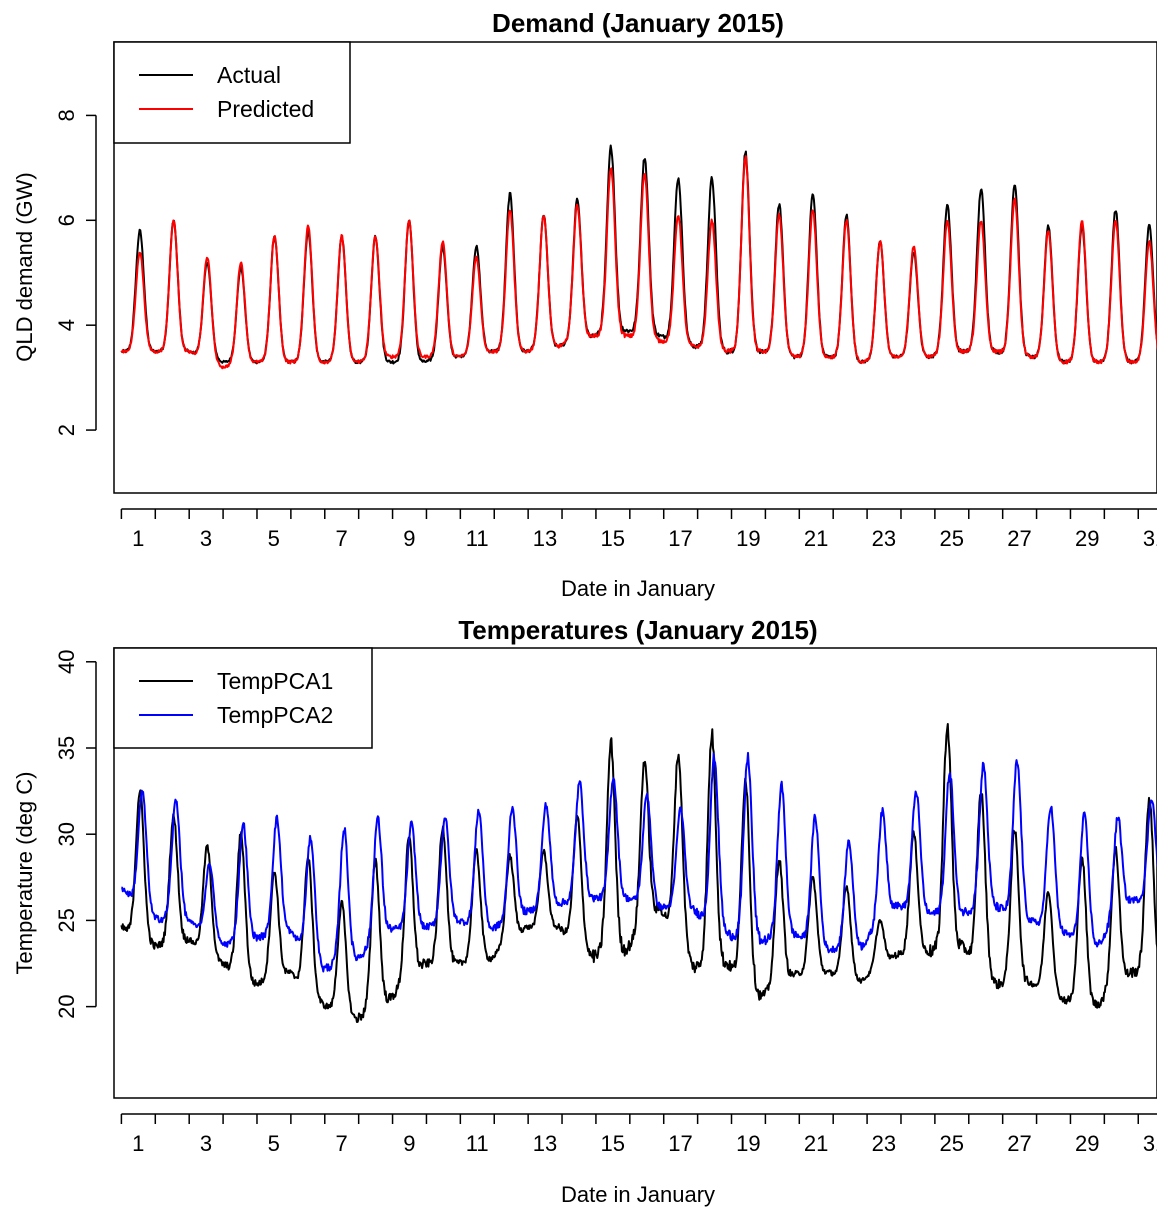  I want to click on y-tick-label: 35, so click(66, 748).